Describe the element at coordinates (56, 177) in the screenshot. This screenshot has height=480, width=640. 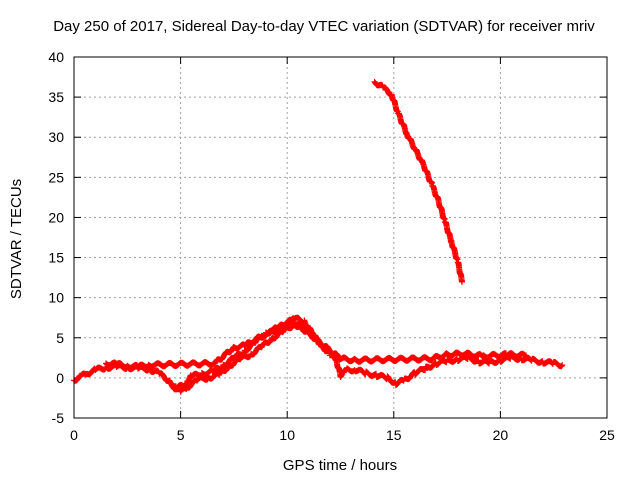
I see `y-tick-label: 25` at that location.